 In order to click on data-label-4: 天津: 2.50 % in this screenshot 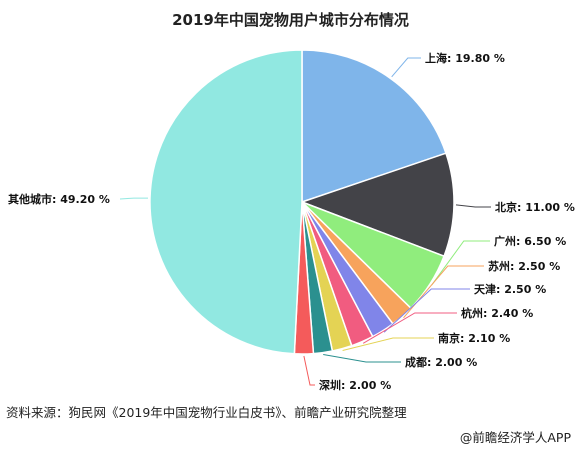, I will do `click(510, 289)`.